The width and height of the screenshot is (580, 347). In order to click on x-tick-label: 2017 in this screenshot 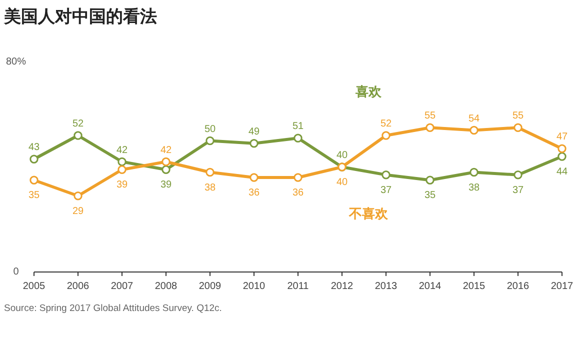, I will do `click(562, 286)`.